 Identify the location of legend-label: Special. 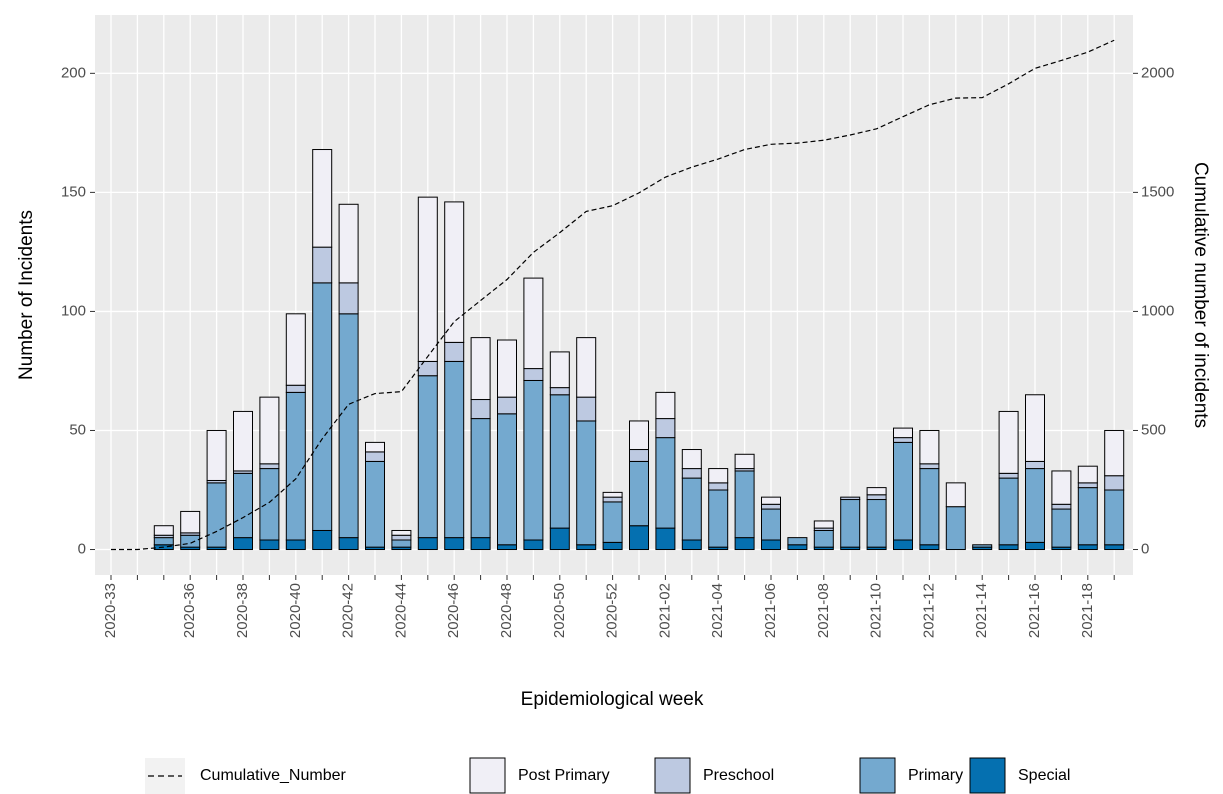
(1044, 775).